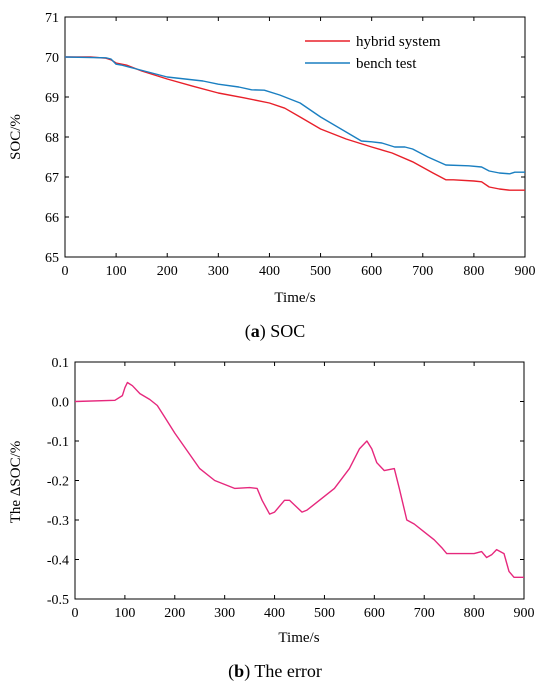  What do you see at coordinates (61, 363) in the screenshot?
I see `panel-b-y-tick-label: 0.1` at bounding box center [61, 363].